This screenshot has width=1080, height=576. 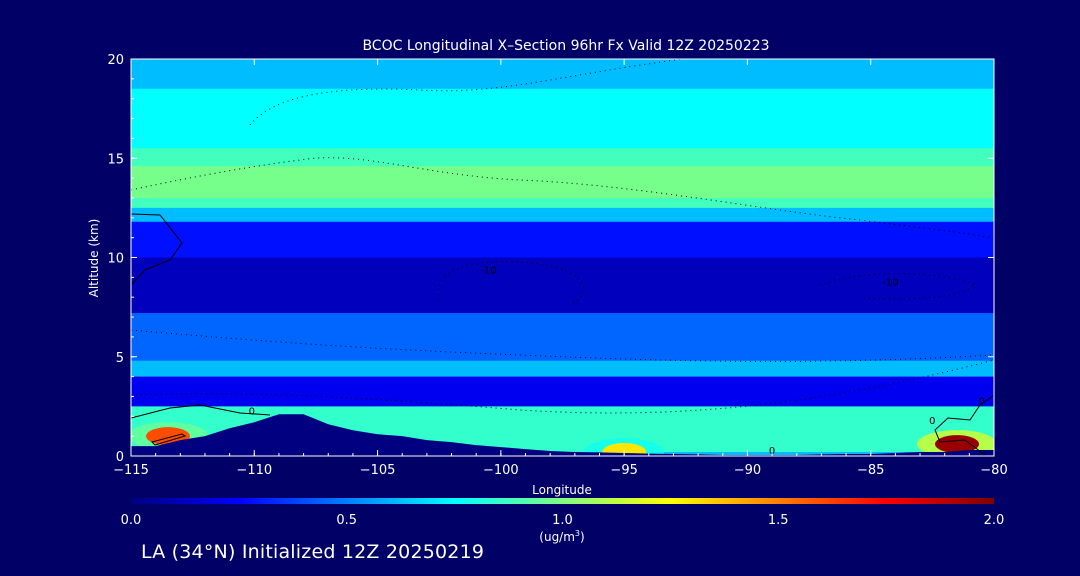 I want to click on colorbar-tick-label-2: 1.0, so click(x=562, y=520).